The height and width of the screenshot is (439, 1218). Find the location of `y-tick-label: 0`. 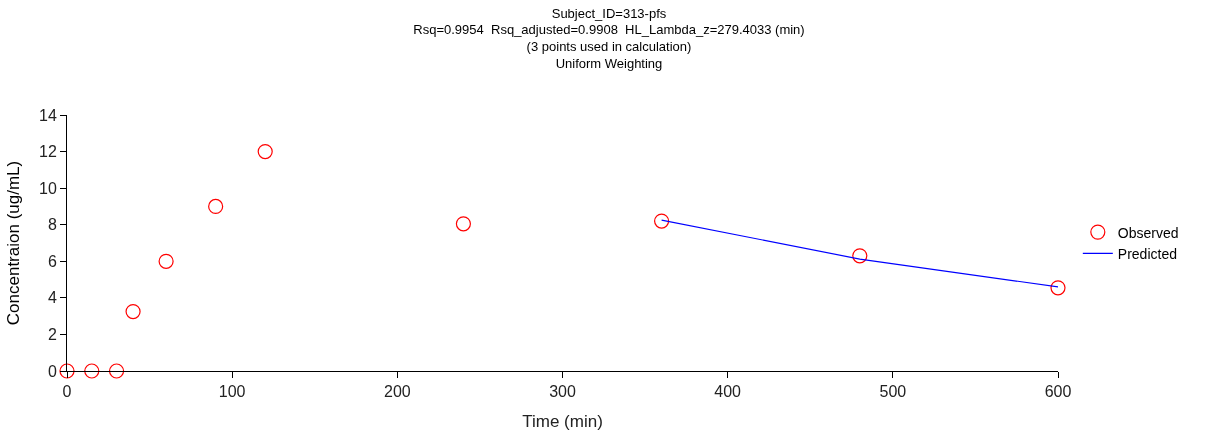

y-tick-label: 0 is located at coordinates (52, 371).